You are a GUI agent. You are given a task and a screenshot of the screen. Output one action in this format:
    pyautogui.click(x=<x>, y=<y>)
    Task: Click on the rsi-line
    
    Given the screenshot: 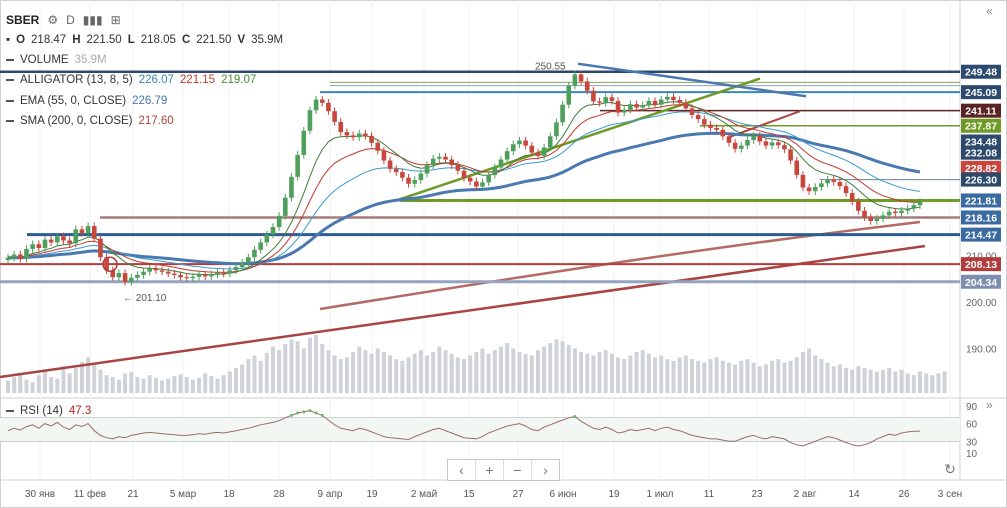 What is the action you would take?
    pyautogui.click(x=464, y=428)
    